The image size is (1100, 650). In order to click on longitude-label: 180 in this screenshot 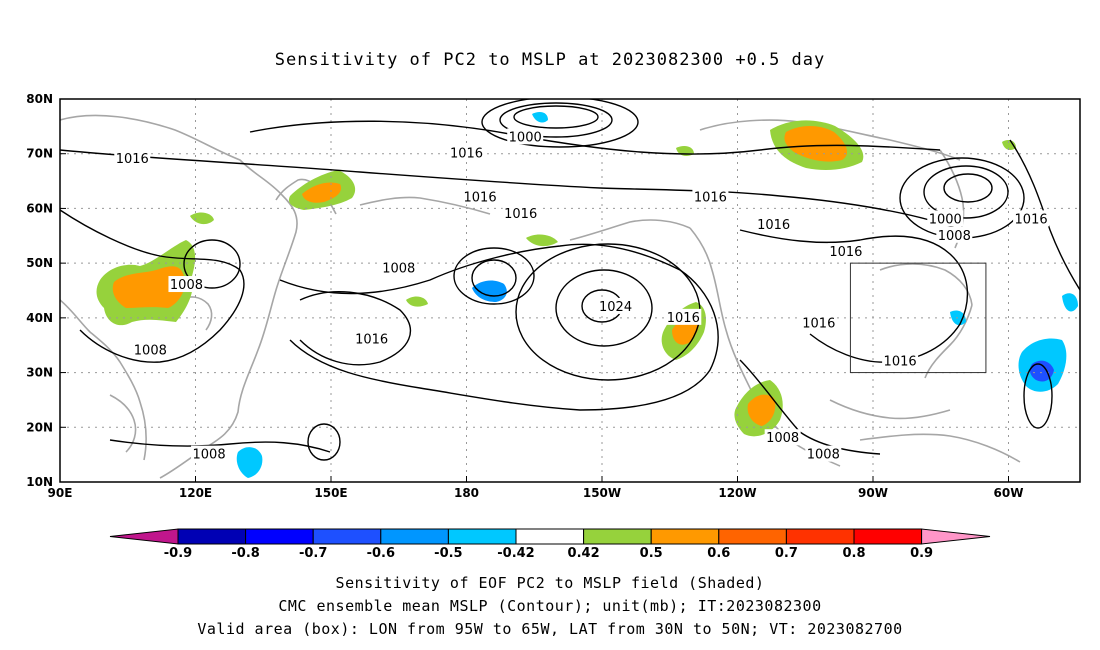, I will do `click(466, 493)`.